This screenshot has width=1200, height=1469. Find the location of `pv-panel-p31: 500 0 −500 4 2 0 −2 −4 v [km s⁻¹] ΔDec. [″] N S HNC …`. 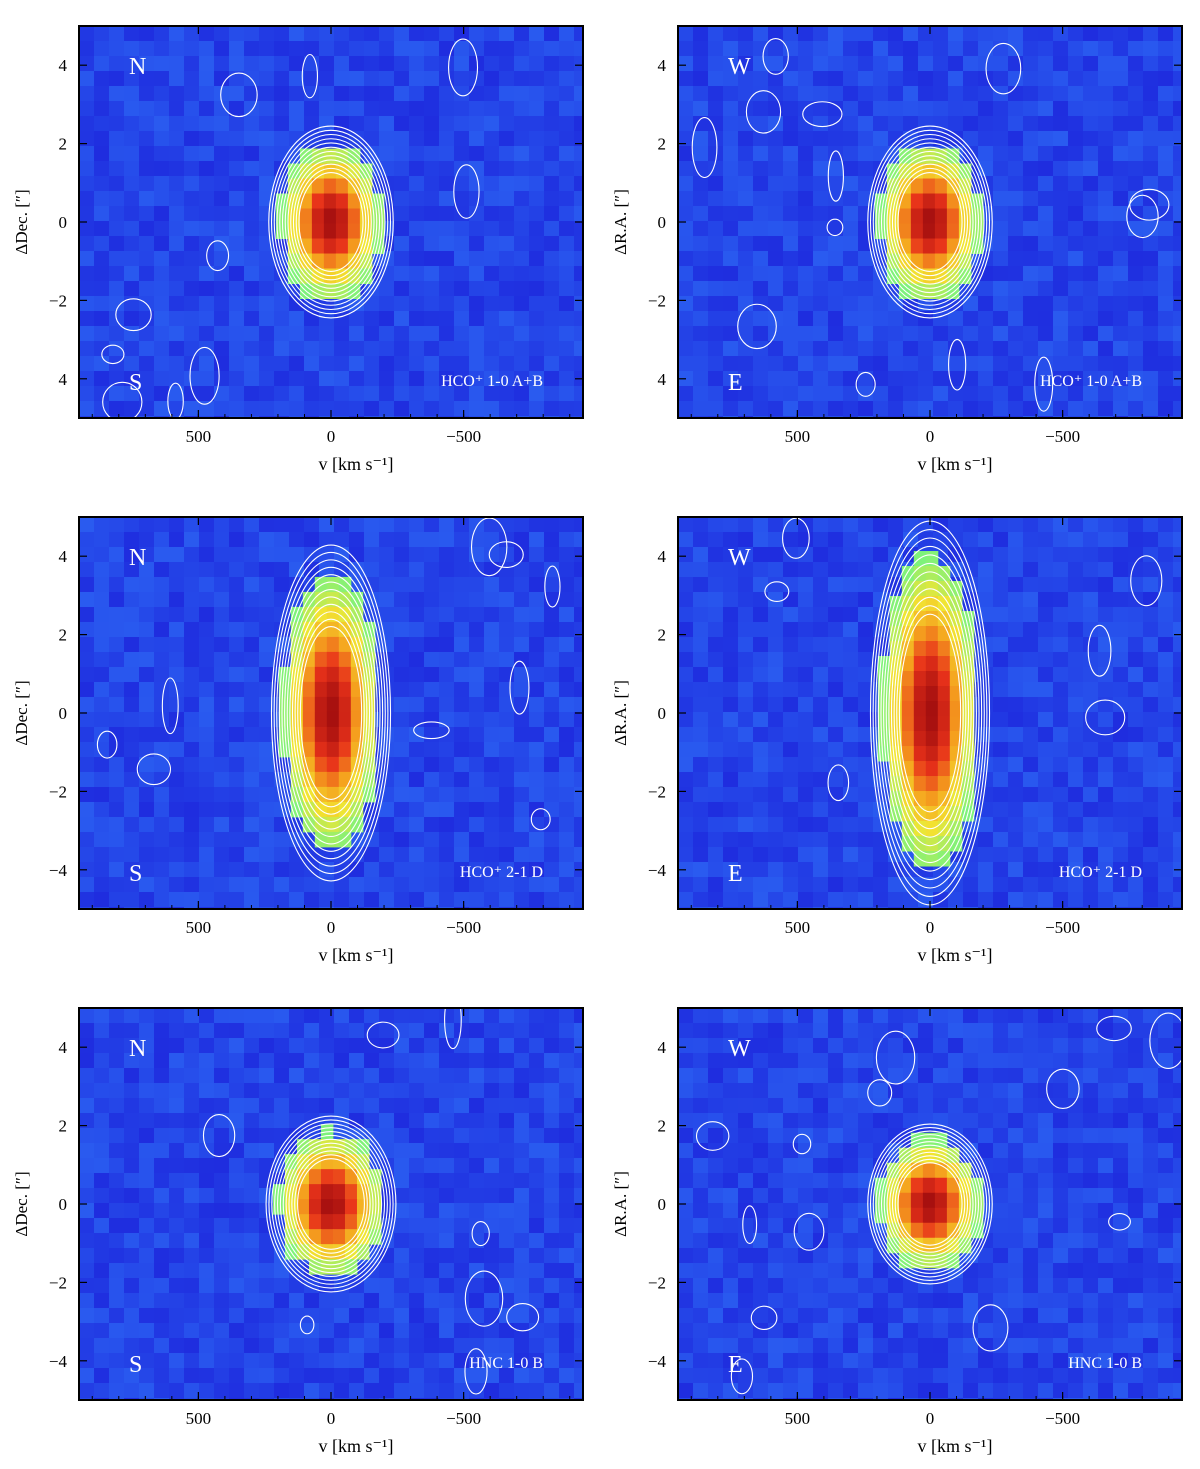

pv-panel-p31: 500 0 −500 4 2 0 −2 −4 v [km s⁻¹] ΔDec. [″] N S HNC … is located at coordinates (298, 1231).